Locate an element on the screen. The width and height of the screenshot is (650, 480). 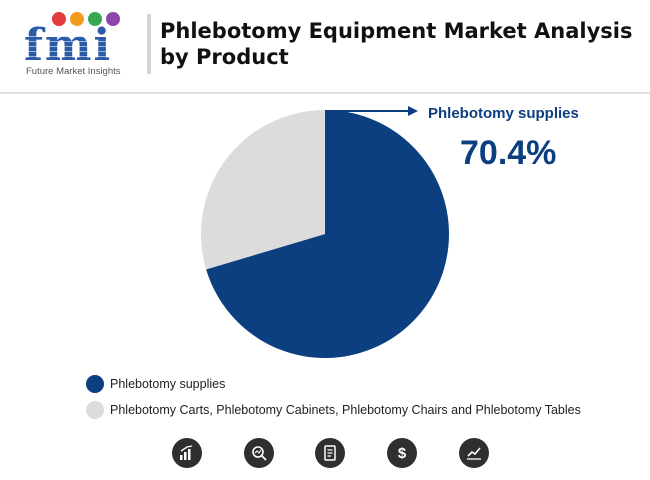
logo-stripes is located at coordinates (78, 49).